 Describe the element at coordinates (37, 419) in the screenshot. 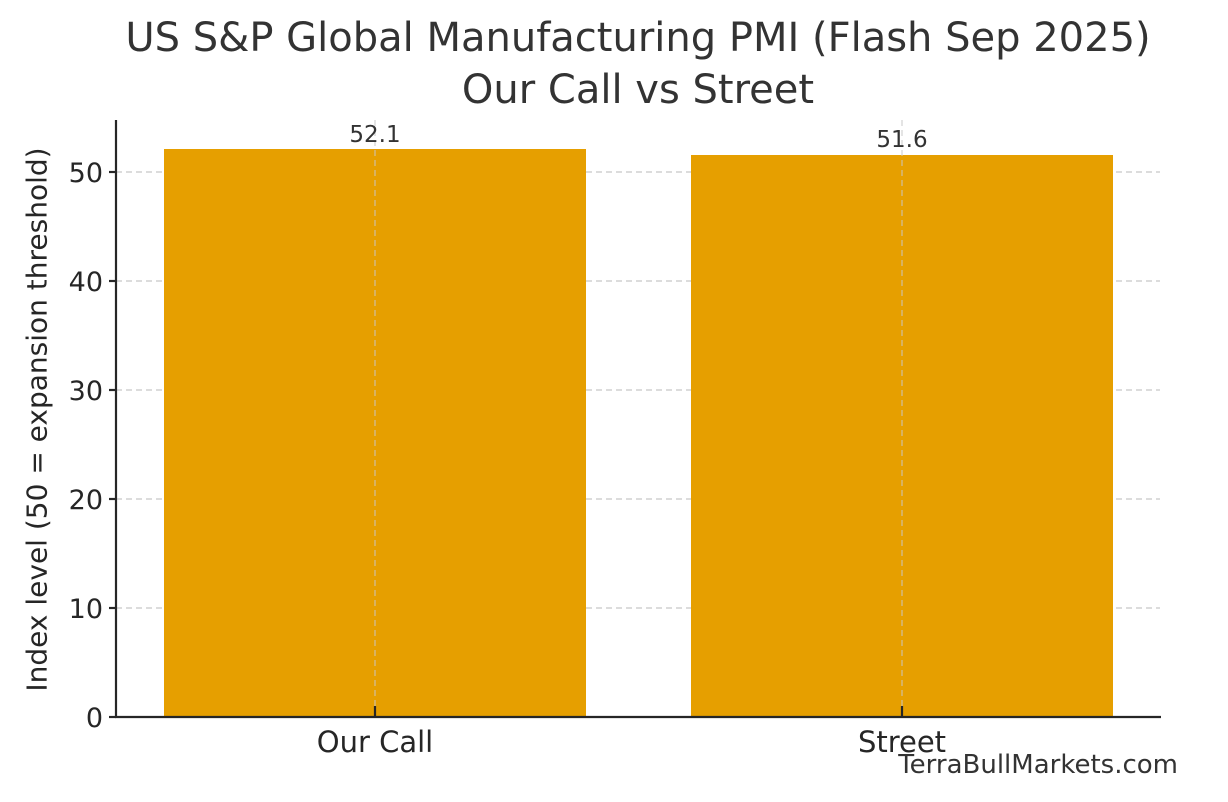

I see `y-axis-label: Index level (50 = expansion threshold)` at that location.